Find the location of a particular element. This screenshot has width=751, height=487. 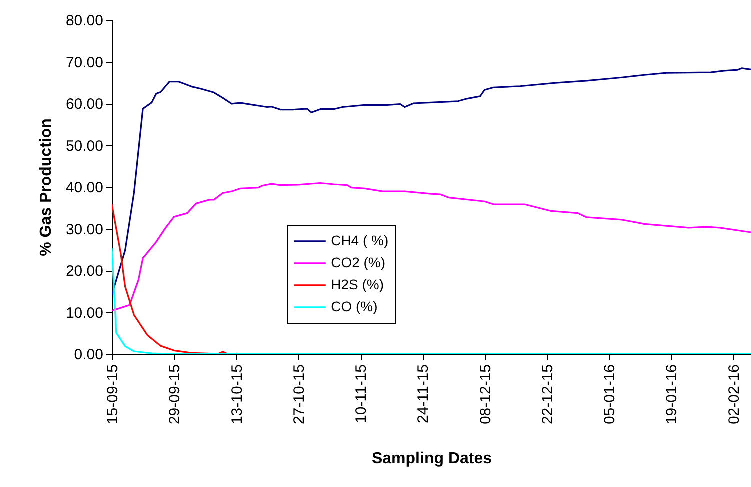

y-tick-label: 80.00 is located at coordinates (85, 21).